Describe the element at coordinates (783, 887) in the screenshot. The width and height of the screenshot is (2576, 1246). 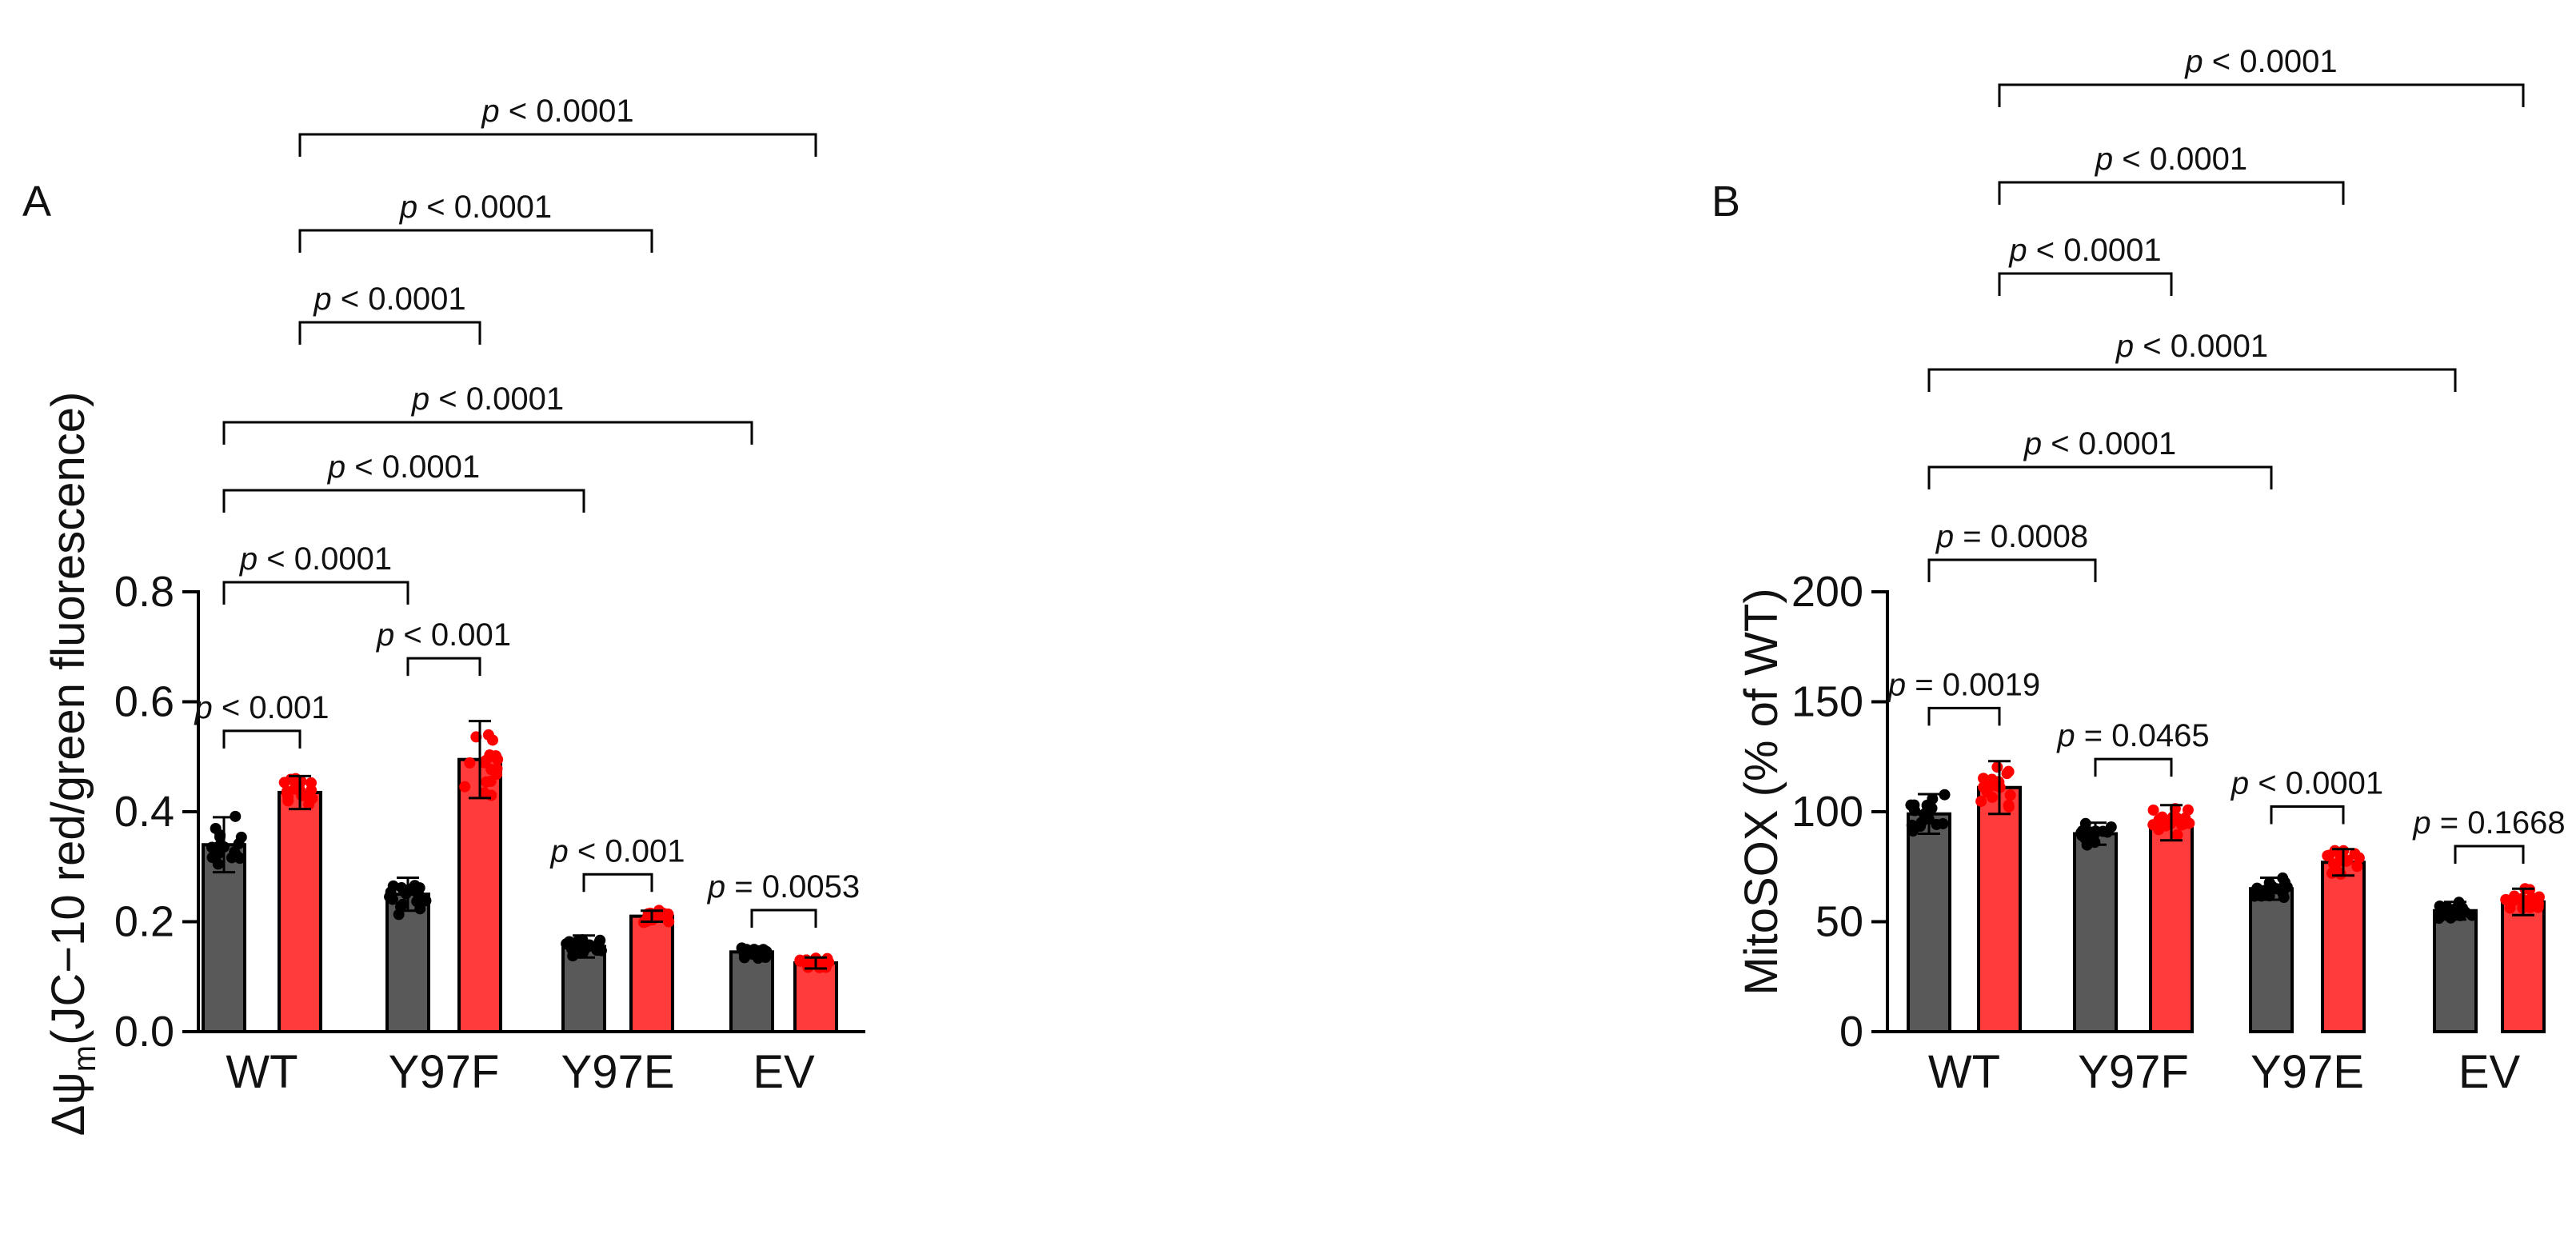
I see `p-value-label: p = 0.0053` at that location.